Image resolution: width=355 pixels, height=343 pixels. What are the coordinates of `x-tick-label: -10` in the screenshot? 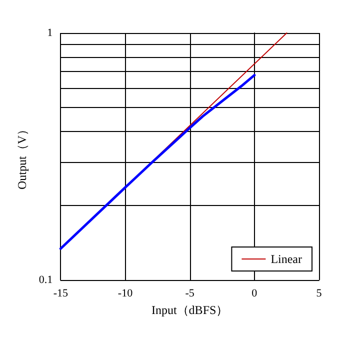 It's located at (126, 294).